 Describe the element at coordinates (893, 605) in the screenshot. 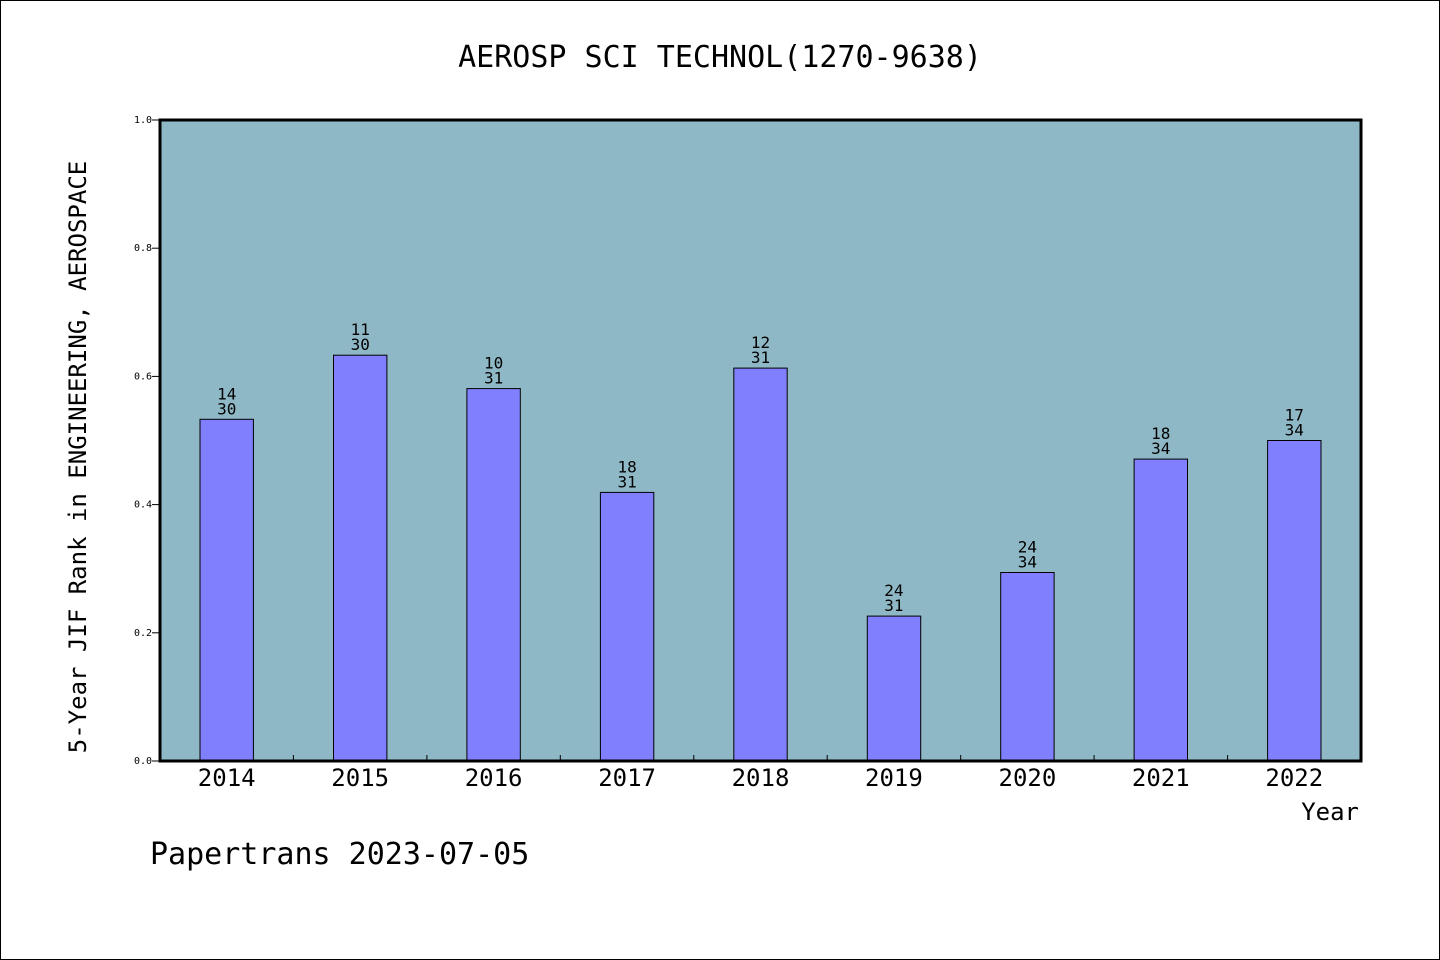

I see `bar-label-bottom-2019: 31` at that location.